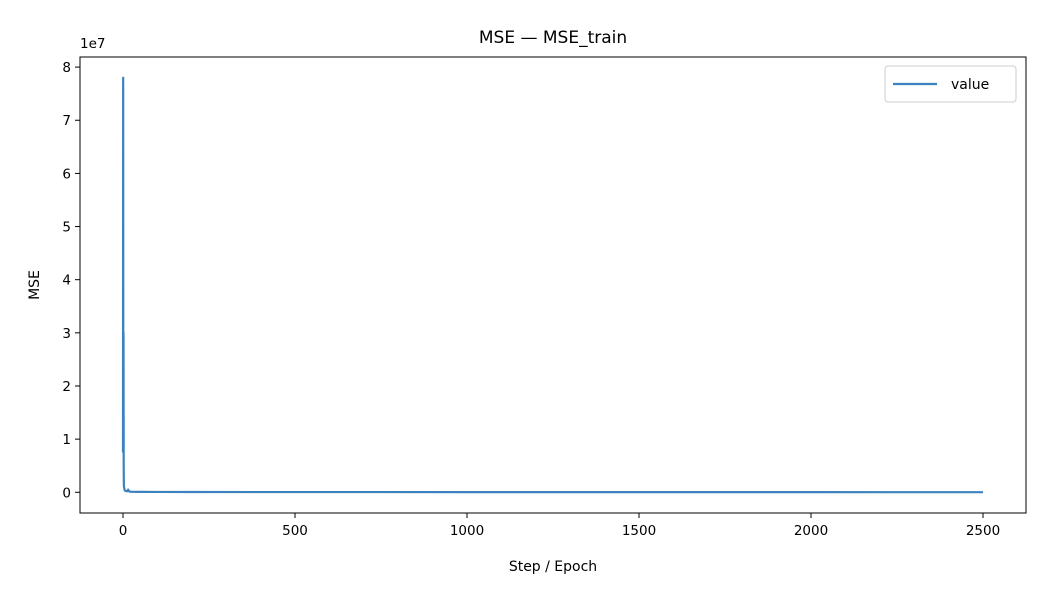  What do you see at coordinates (66, 281) in the screenshot?
I see `y-tick-label: 4` at bounding box center [66, 281].